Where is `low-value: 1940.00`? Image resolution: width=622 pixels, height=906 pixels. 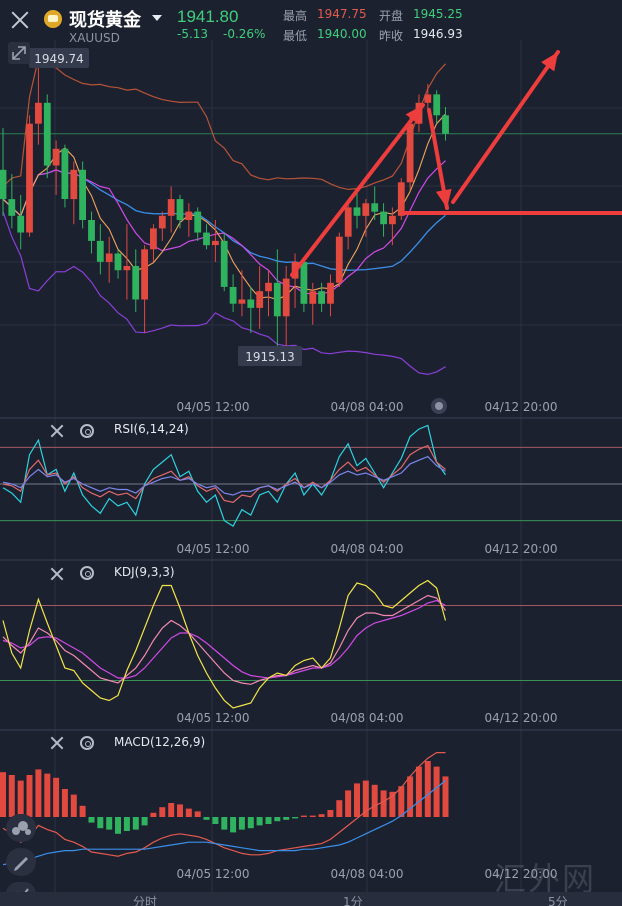
low-value: 1940.00 is located at coordinates (342, 34).